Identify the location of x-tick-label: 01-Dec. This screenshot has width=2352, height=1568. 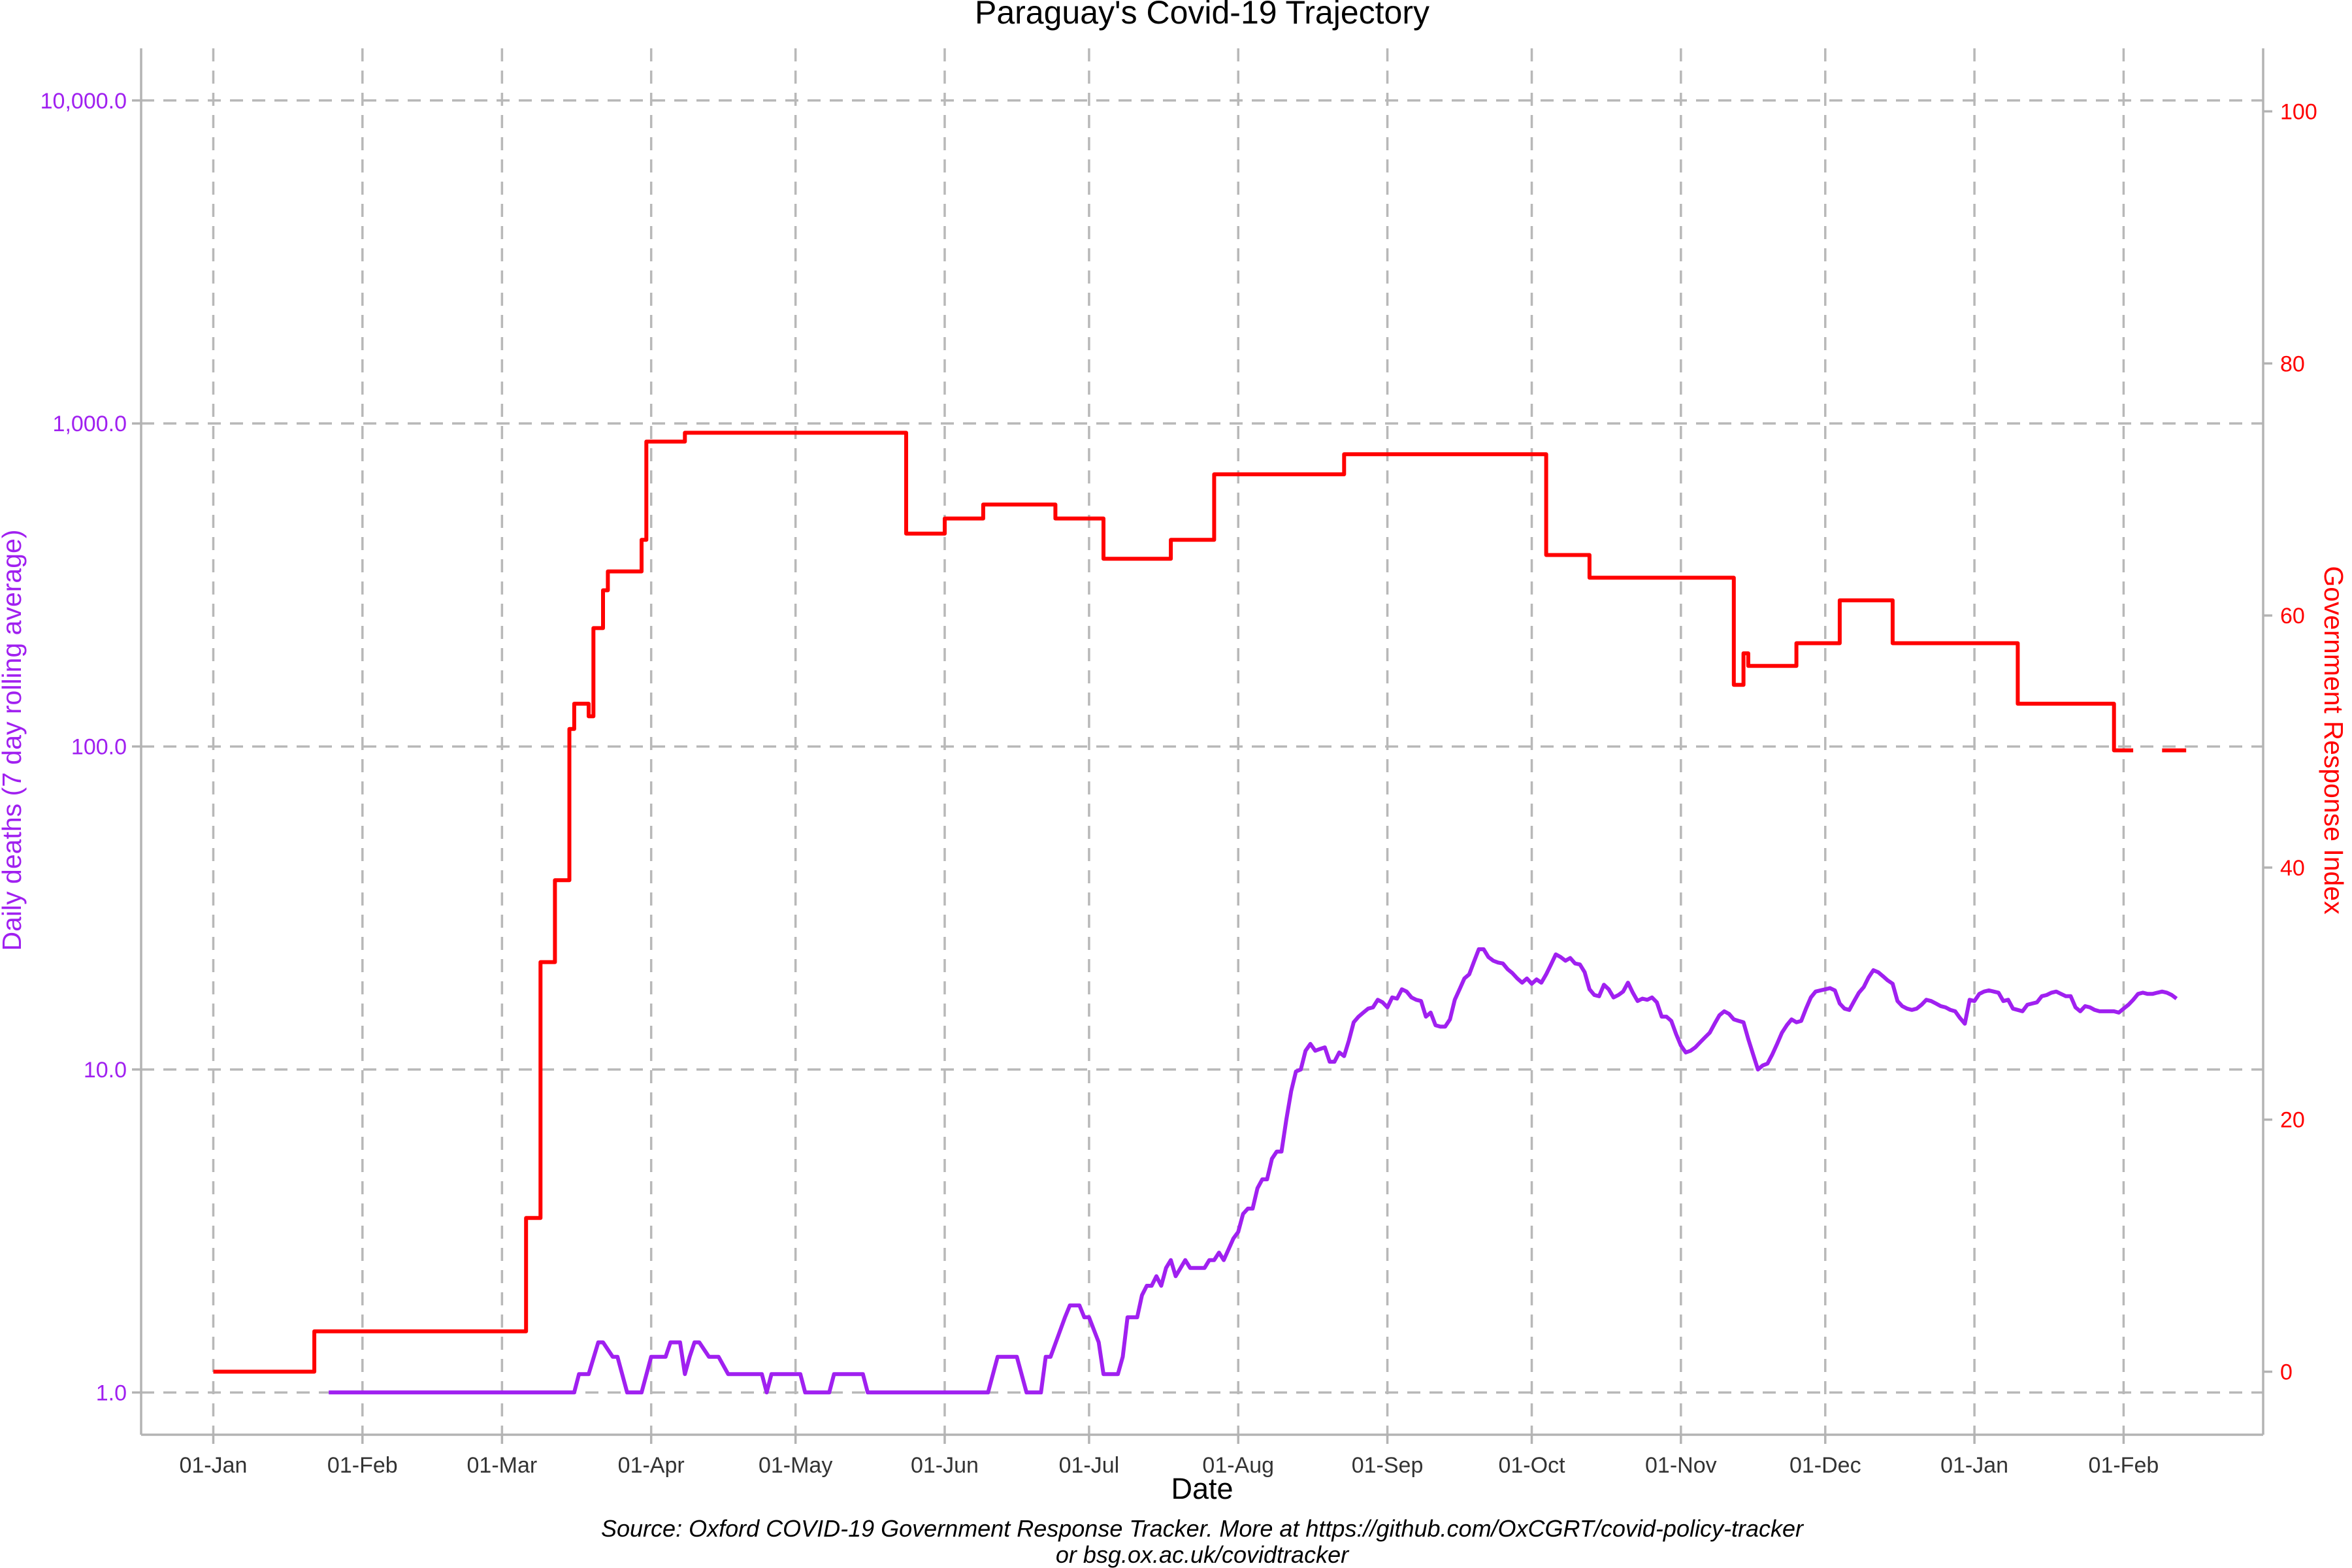
(1825, 1465).